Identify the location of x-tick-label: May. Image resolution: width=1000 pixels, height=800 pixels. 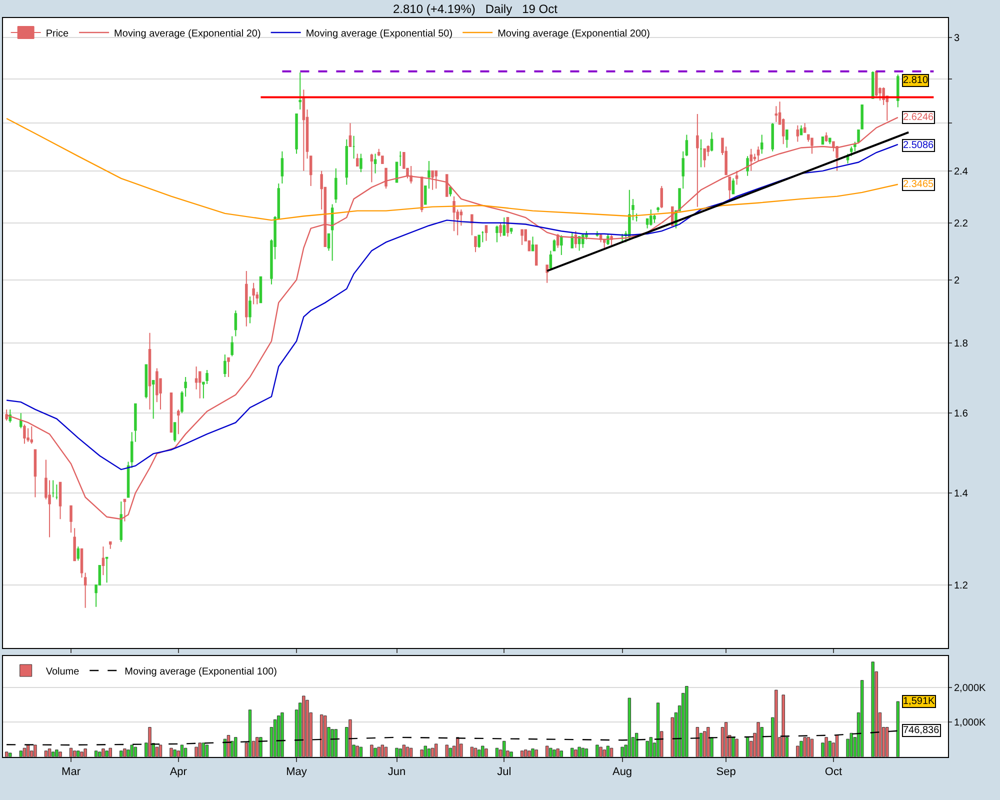
(297, 772).